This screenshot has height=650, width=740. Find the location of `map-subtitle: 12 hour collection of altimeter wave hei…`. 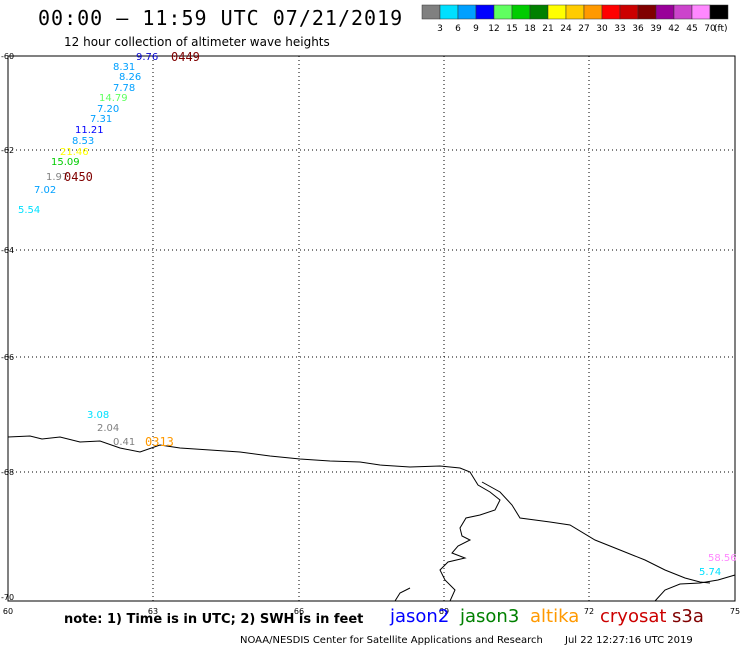

map-subtitle: 12 hour collection of altimeter wave hei… is located at coordinates (197, 42).